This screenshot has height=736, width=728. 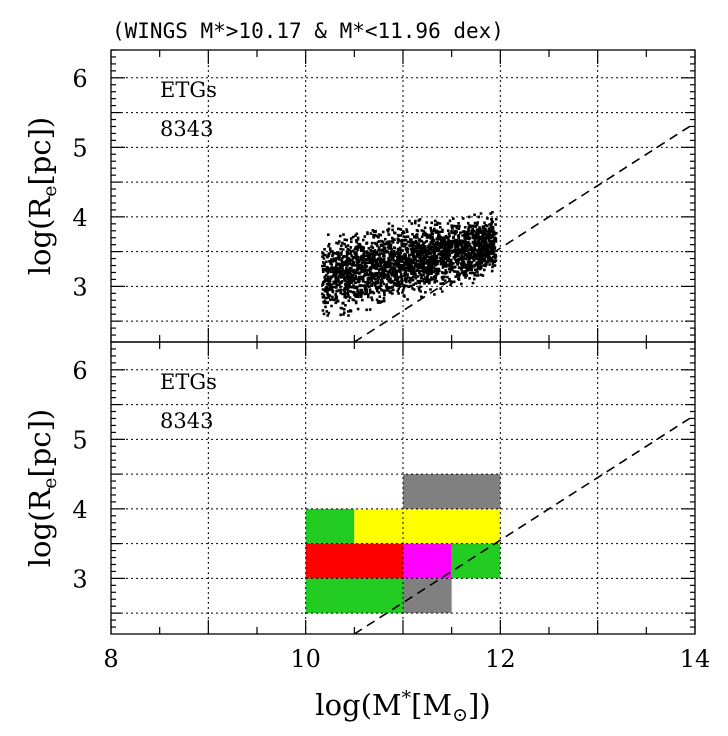 What do you see at coordinates (42, 196) in the screenshot?
I see `top-y-axis-label: log(Re[pc])` at bounding box center [42, 196].